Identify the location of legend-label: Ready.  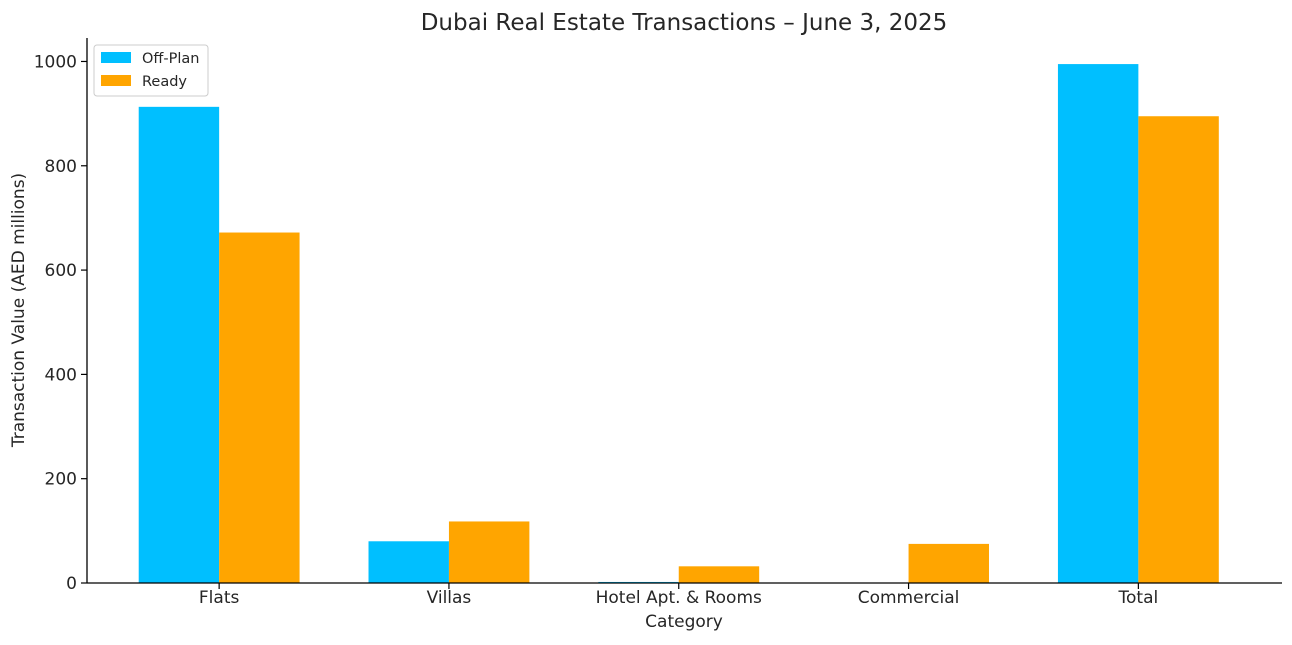
(164, 82).